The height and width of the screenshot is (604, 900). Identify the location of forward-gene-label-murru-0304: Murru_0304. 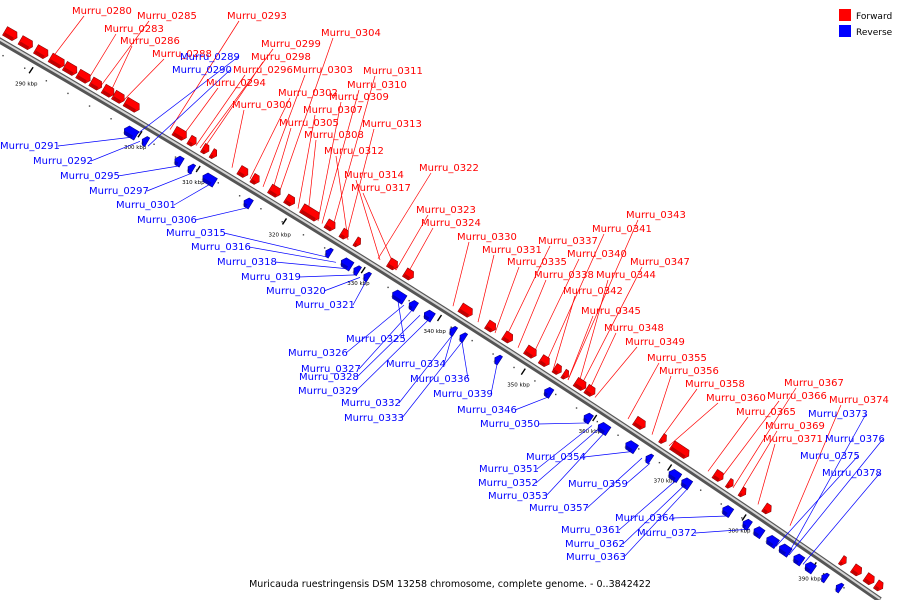
(351, 33).